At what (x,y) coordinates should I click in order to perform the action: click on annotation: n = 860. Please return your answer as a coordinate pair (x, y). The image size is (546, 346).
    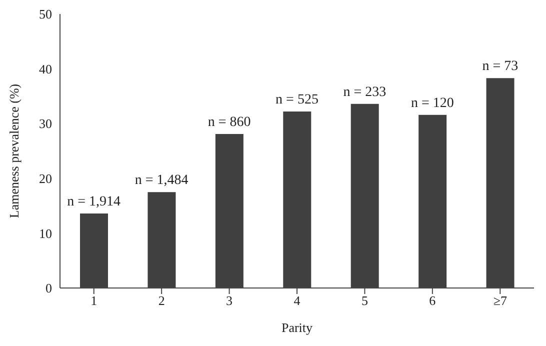
    Looking at the image, I should click on (229, 122).